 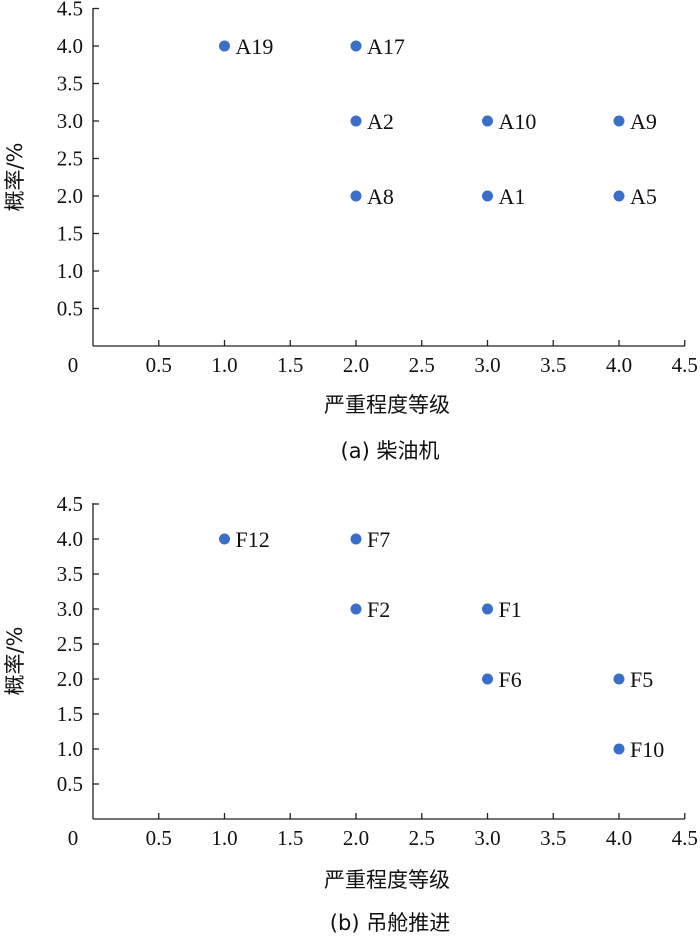 I want to click on point-label-a8: A8, so click(x=380, y=196).